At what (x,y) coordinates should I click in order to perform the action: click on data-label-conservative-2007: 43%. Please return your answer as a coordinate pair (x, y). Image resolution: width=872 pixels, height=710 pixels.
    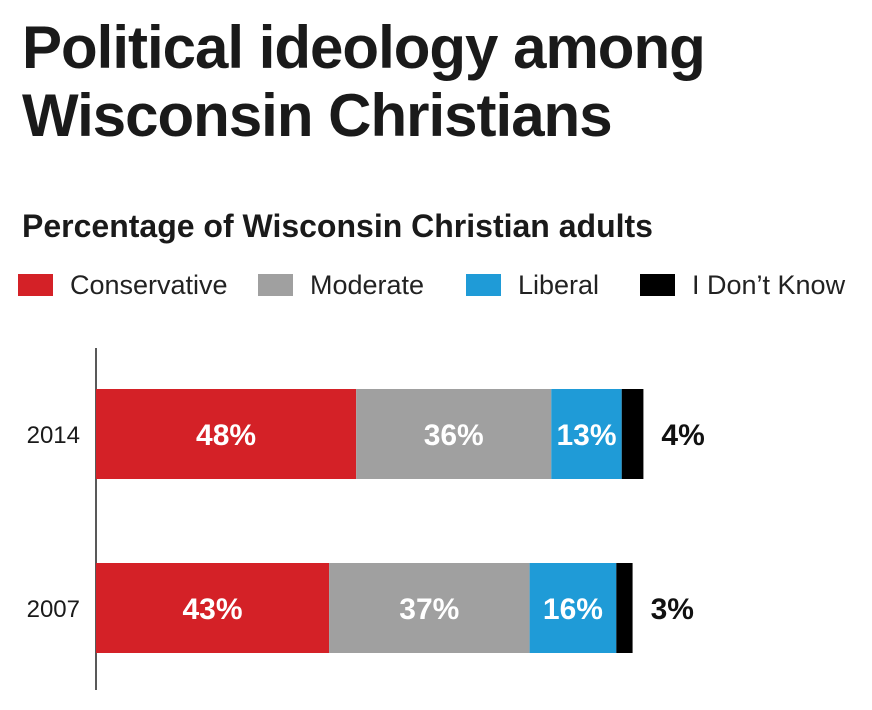
    Looking at the image, I should click on (213, 609).